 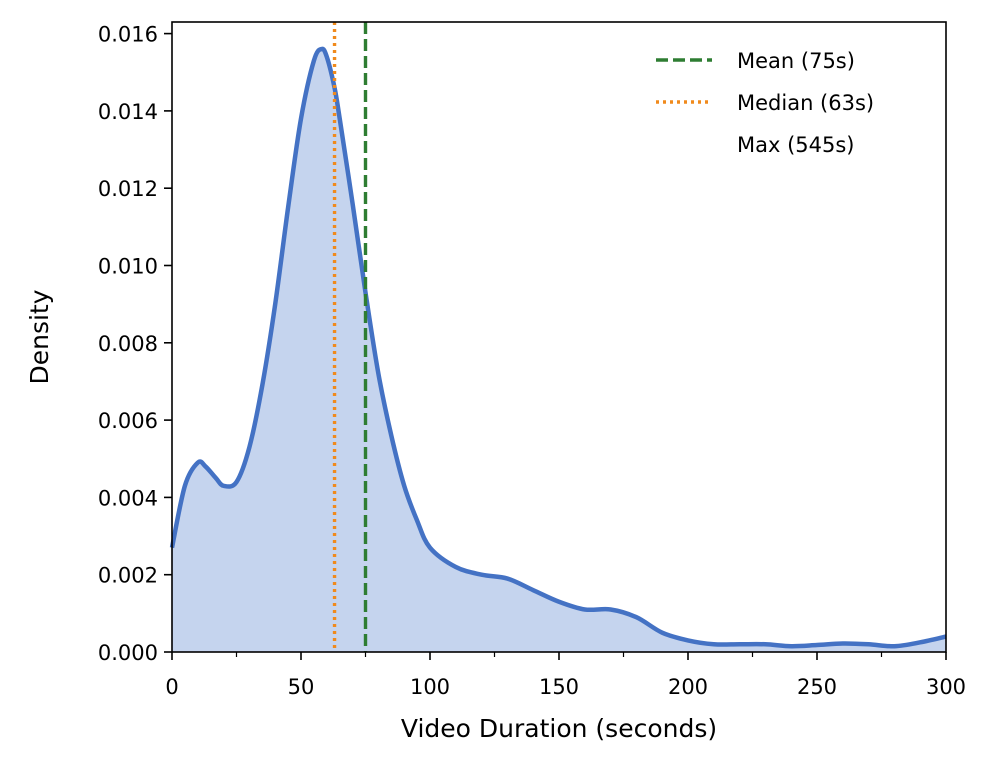 What do you see at coordinates (171, 687) in the screenshot?
I see `x-tick-label: 0` at bounding box center [171, 687].